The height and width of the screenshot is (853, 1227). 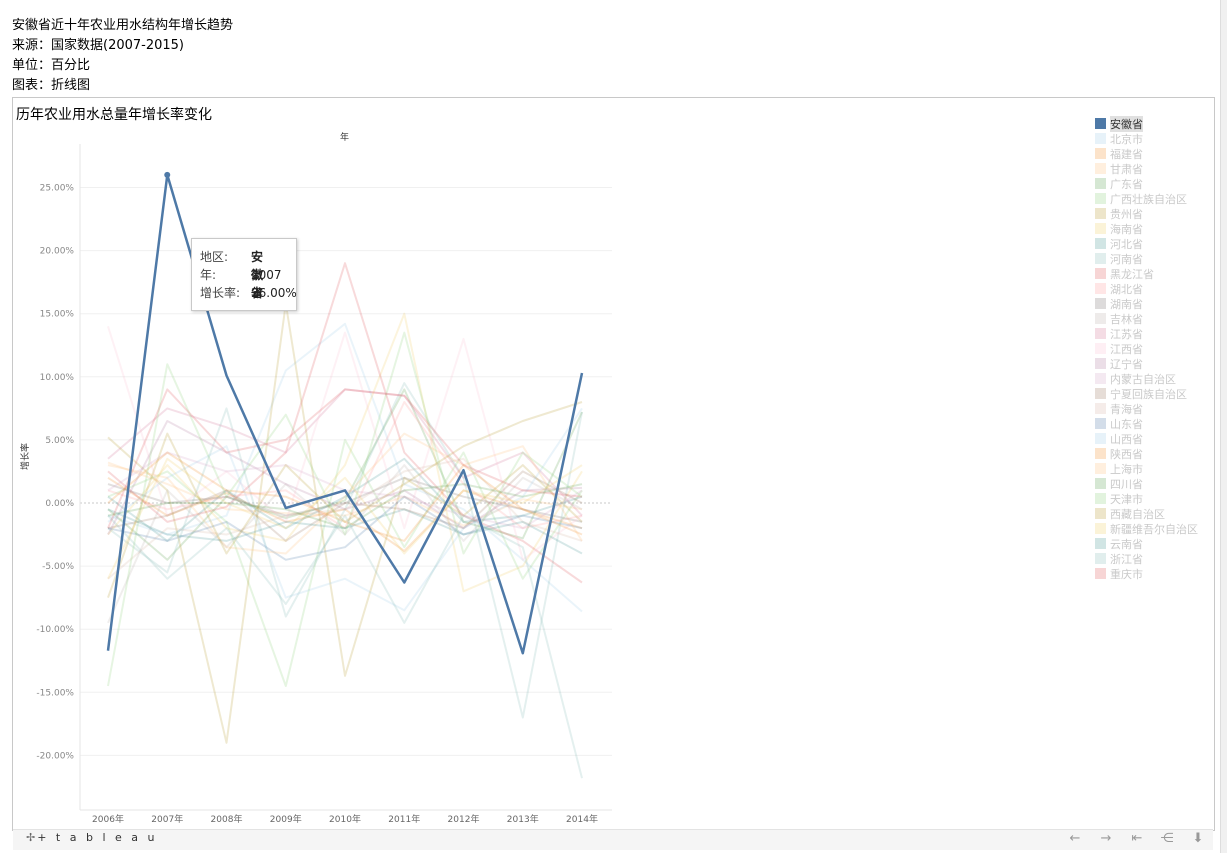 I want to click on legend-label: 湖南省, so click(x=1126, y=304).